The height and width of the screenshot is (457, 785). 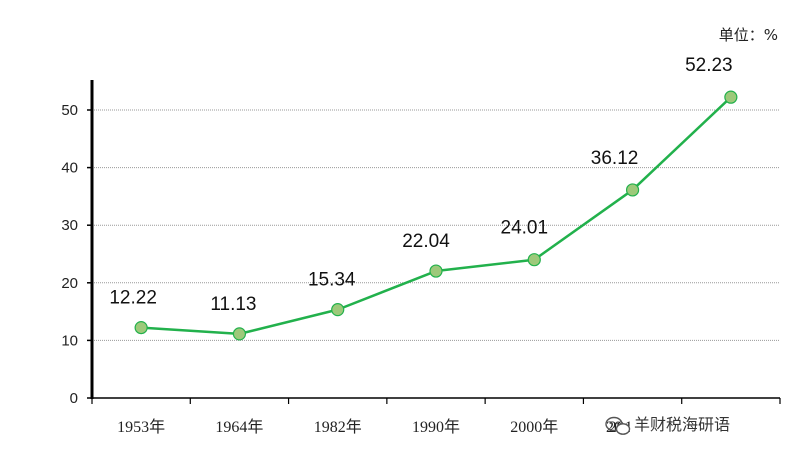 What do you see at coordinates (386, 427) in the screenshot?
I see `x-tick-labels: 1953年1964年1982年1990年2000年2010年20` at bounding box center [386, 427].